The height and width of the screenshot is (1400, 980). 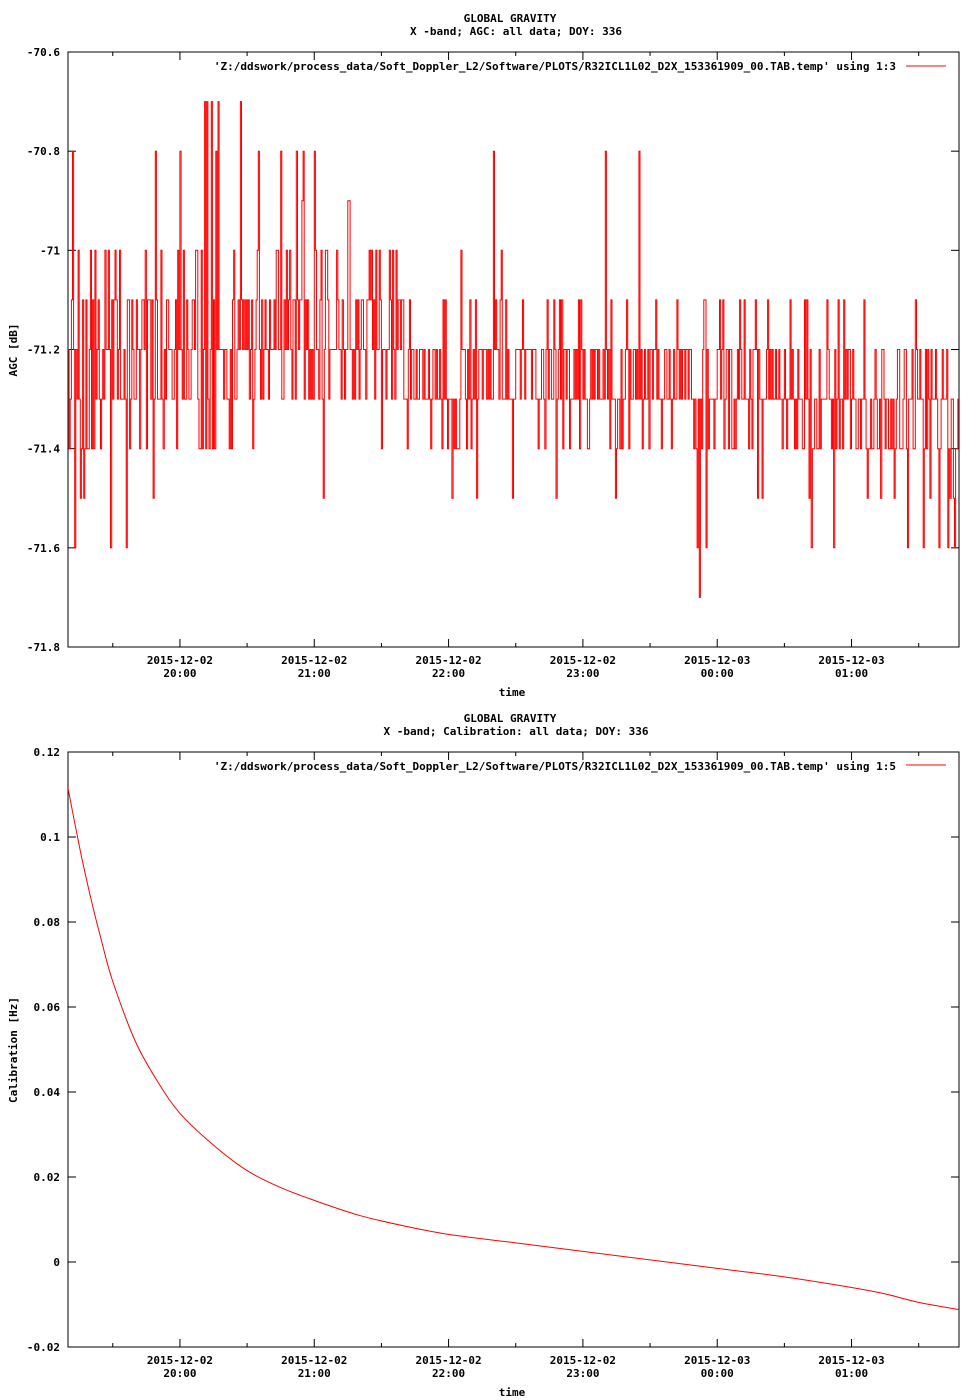 What do you see at coordinates (516, 731) in the screenshot?
I see `calibration-subtitle: X -band; Calibration: all data; DOY: 336` at bounding box center [516, 731].